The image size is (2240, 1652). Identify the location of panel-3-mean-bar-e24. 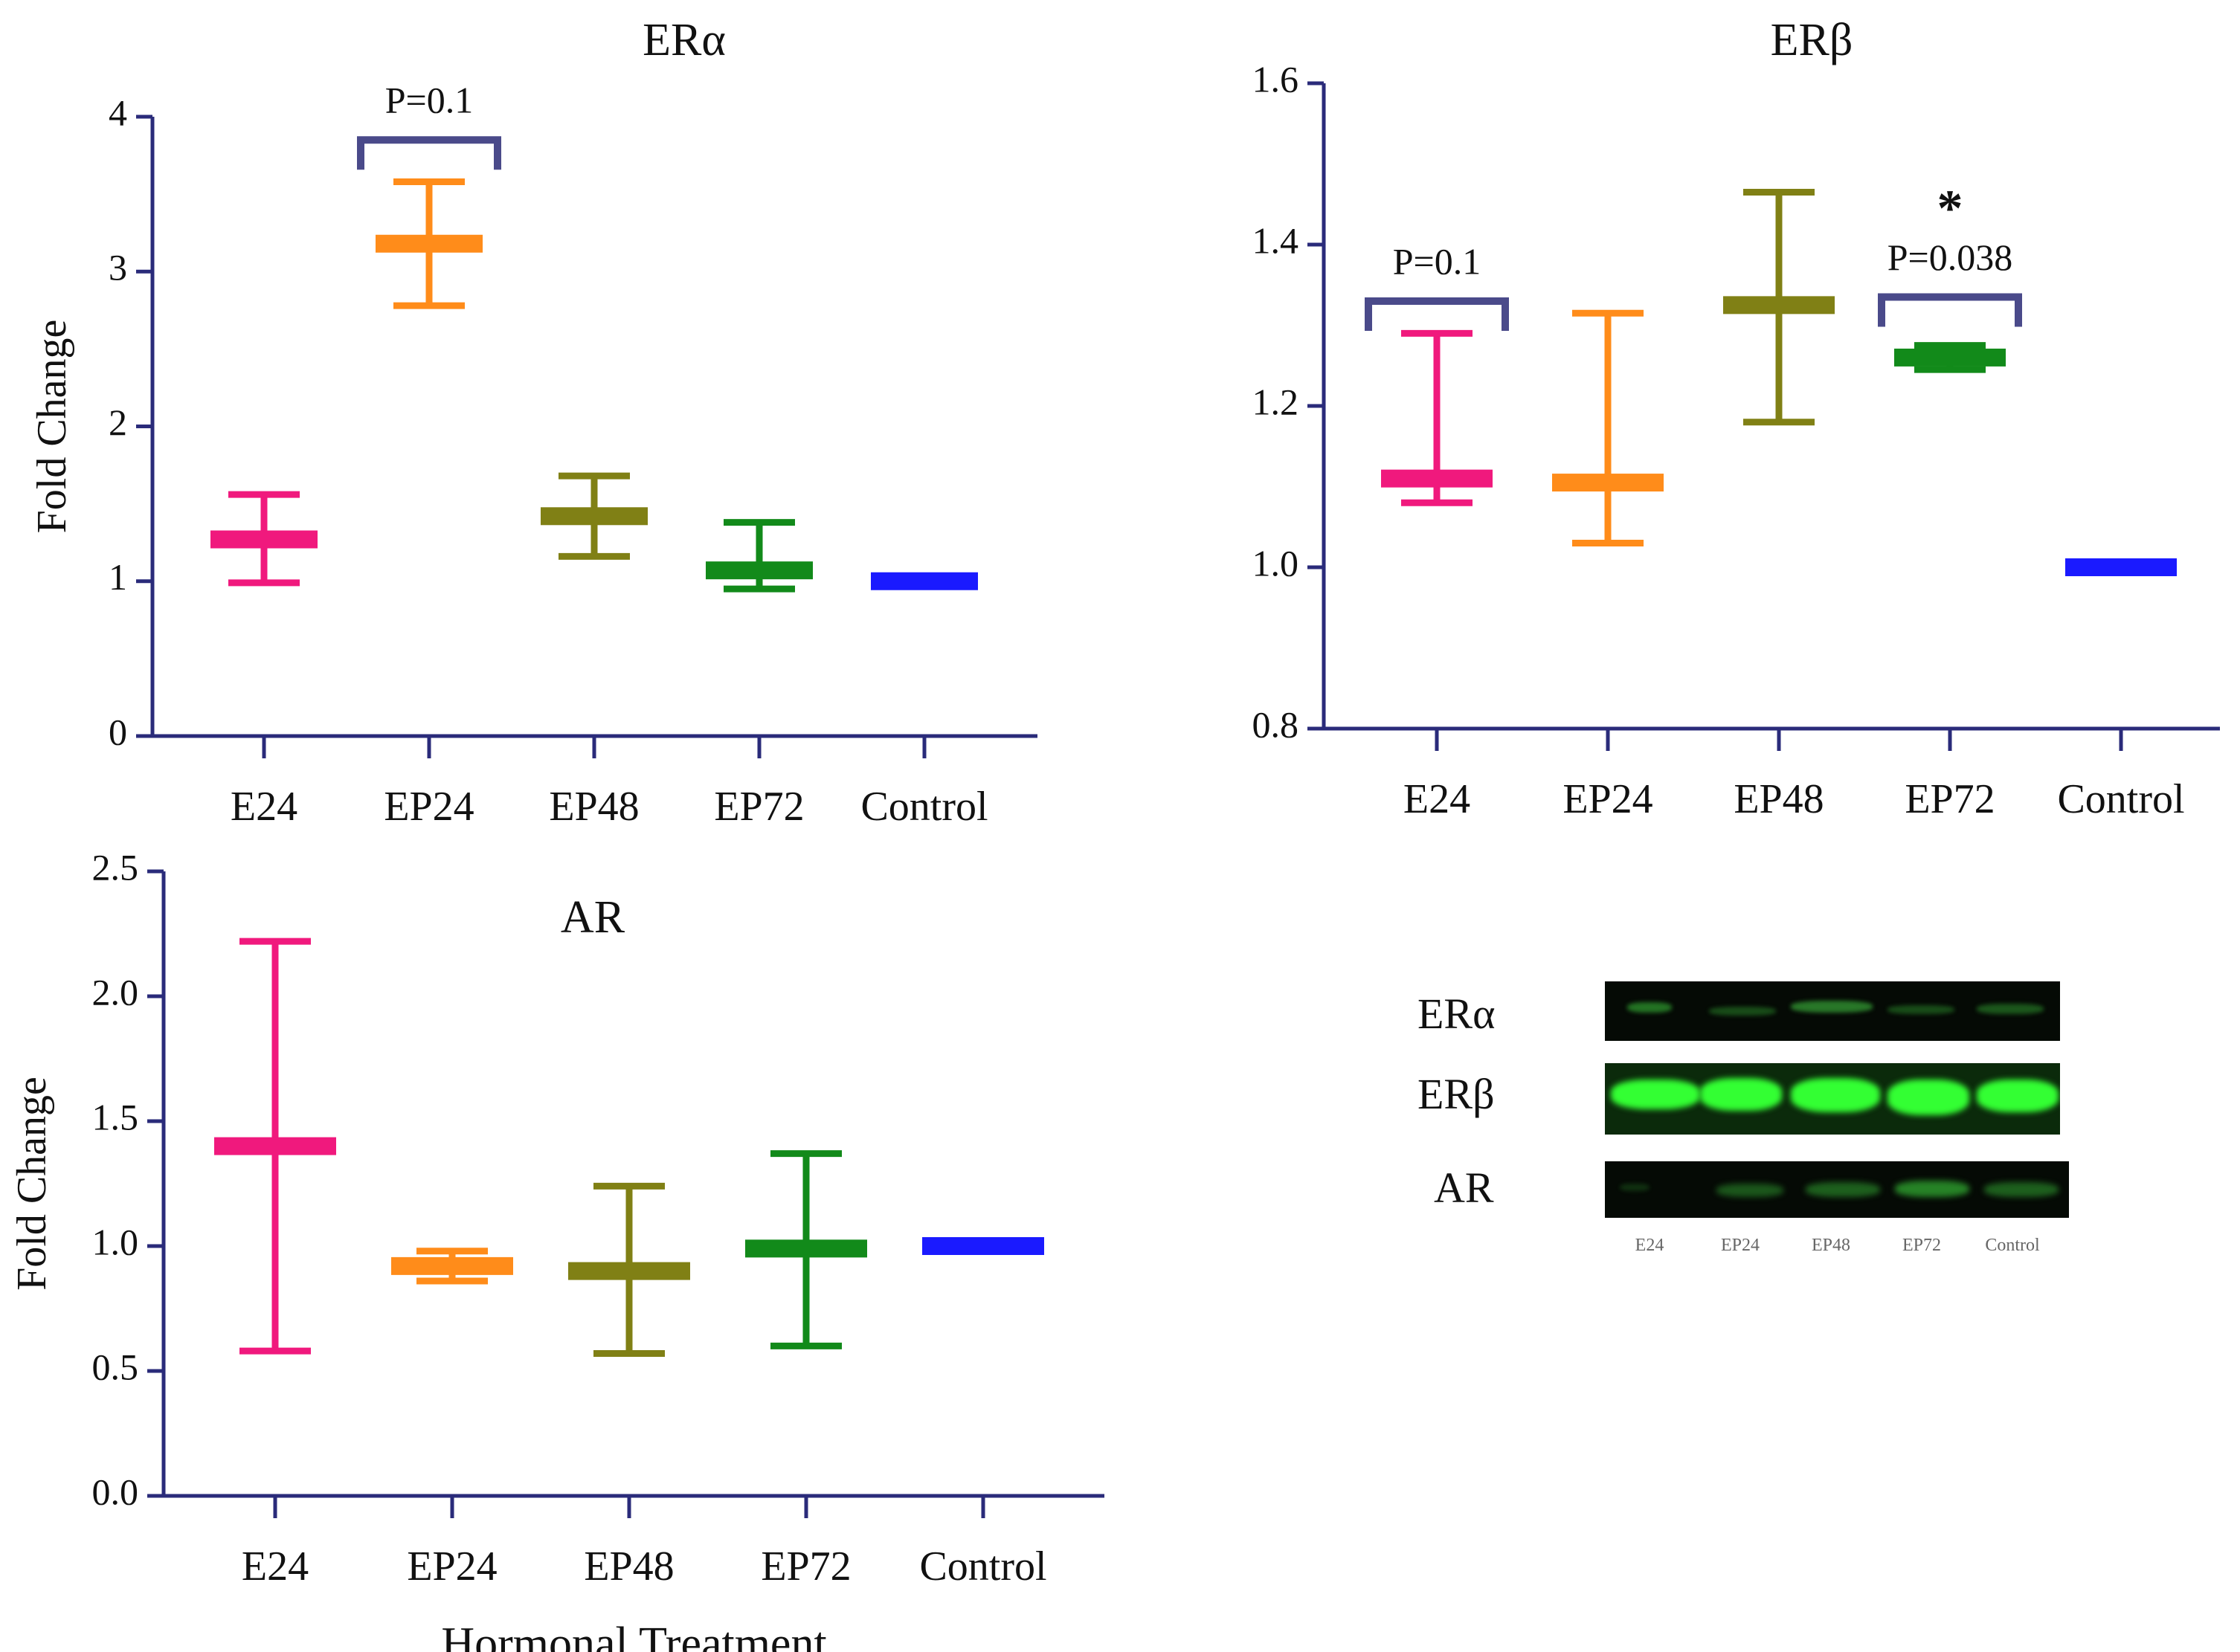
(275, 1146).